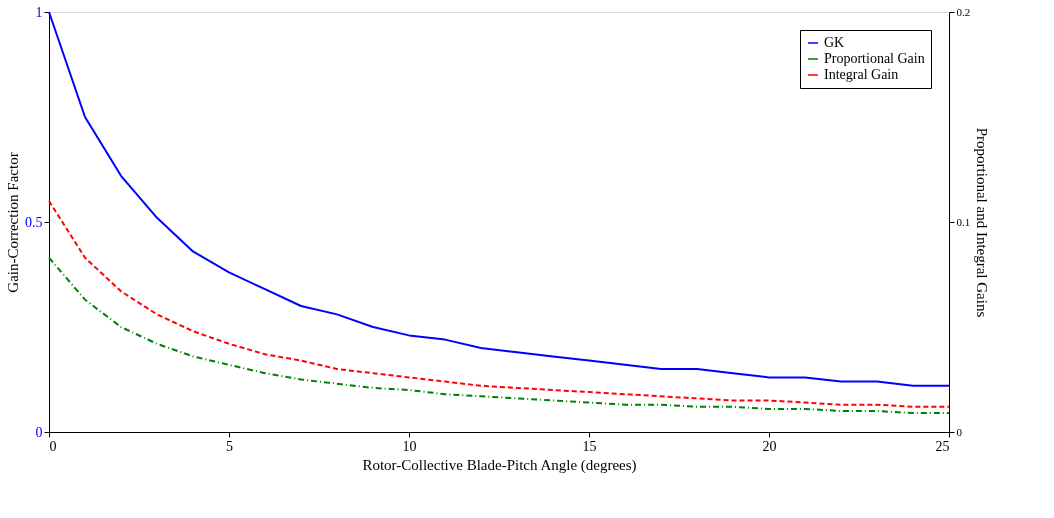 This screenshot has height=518, width=1054. I want to click on legend-label: Integral Gain, so click(861, 74).